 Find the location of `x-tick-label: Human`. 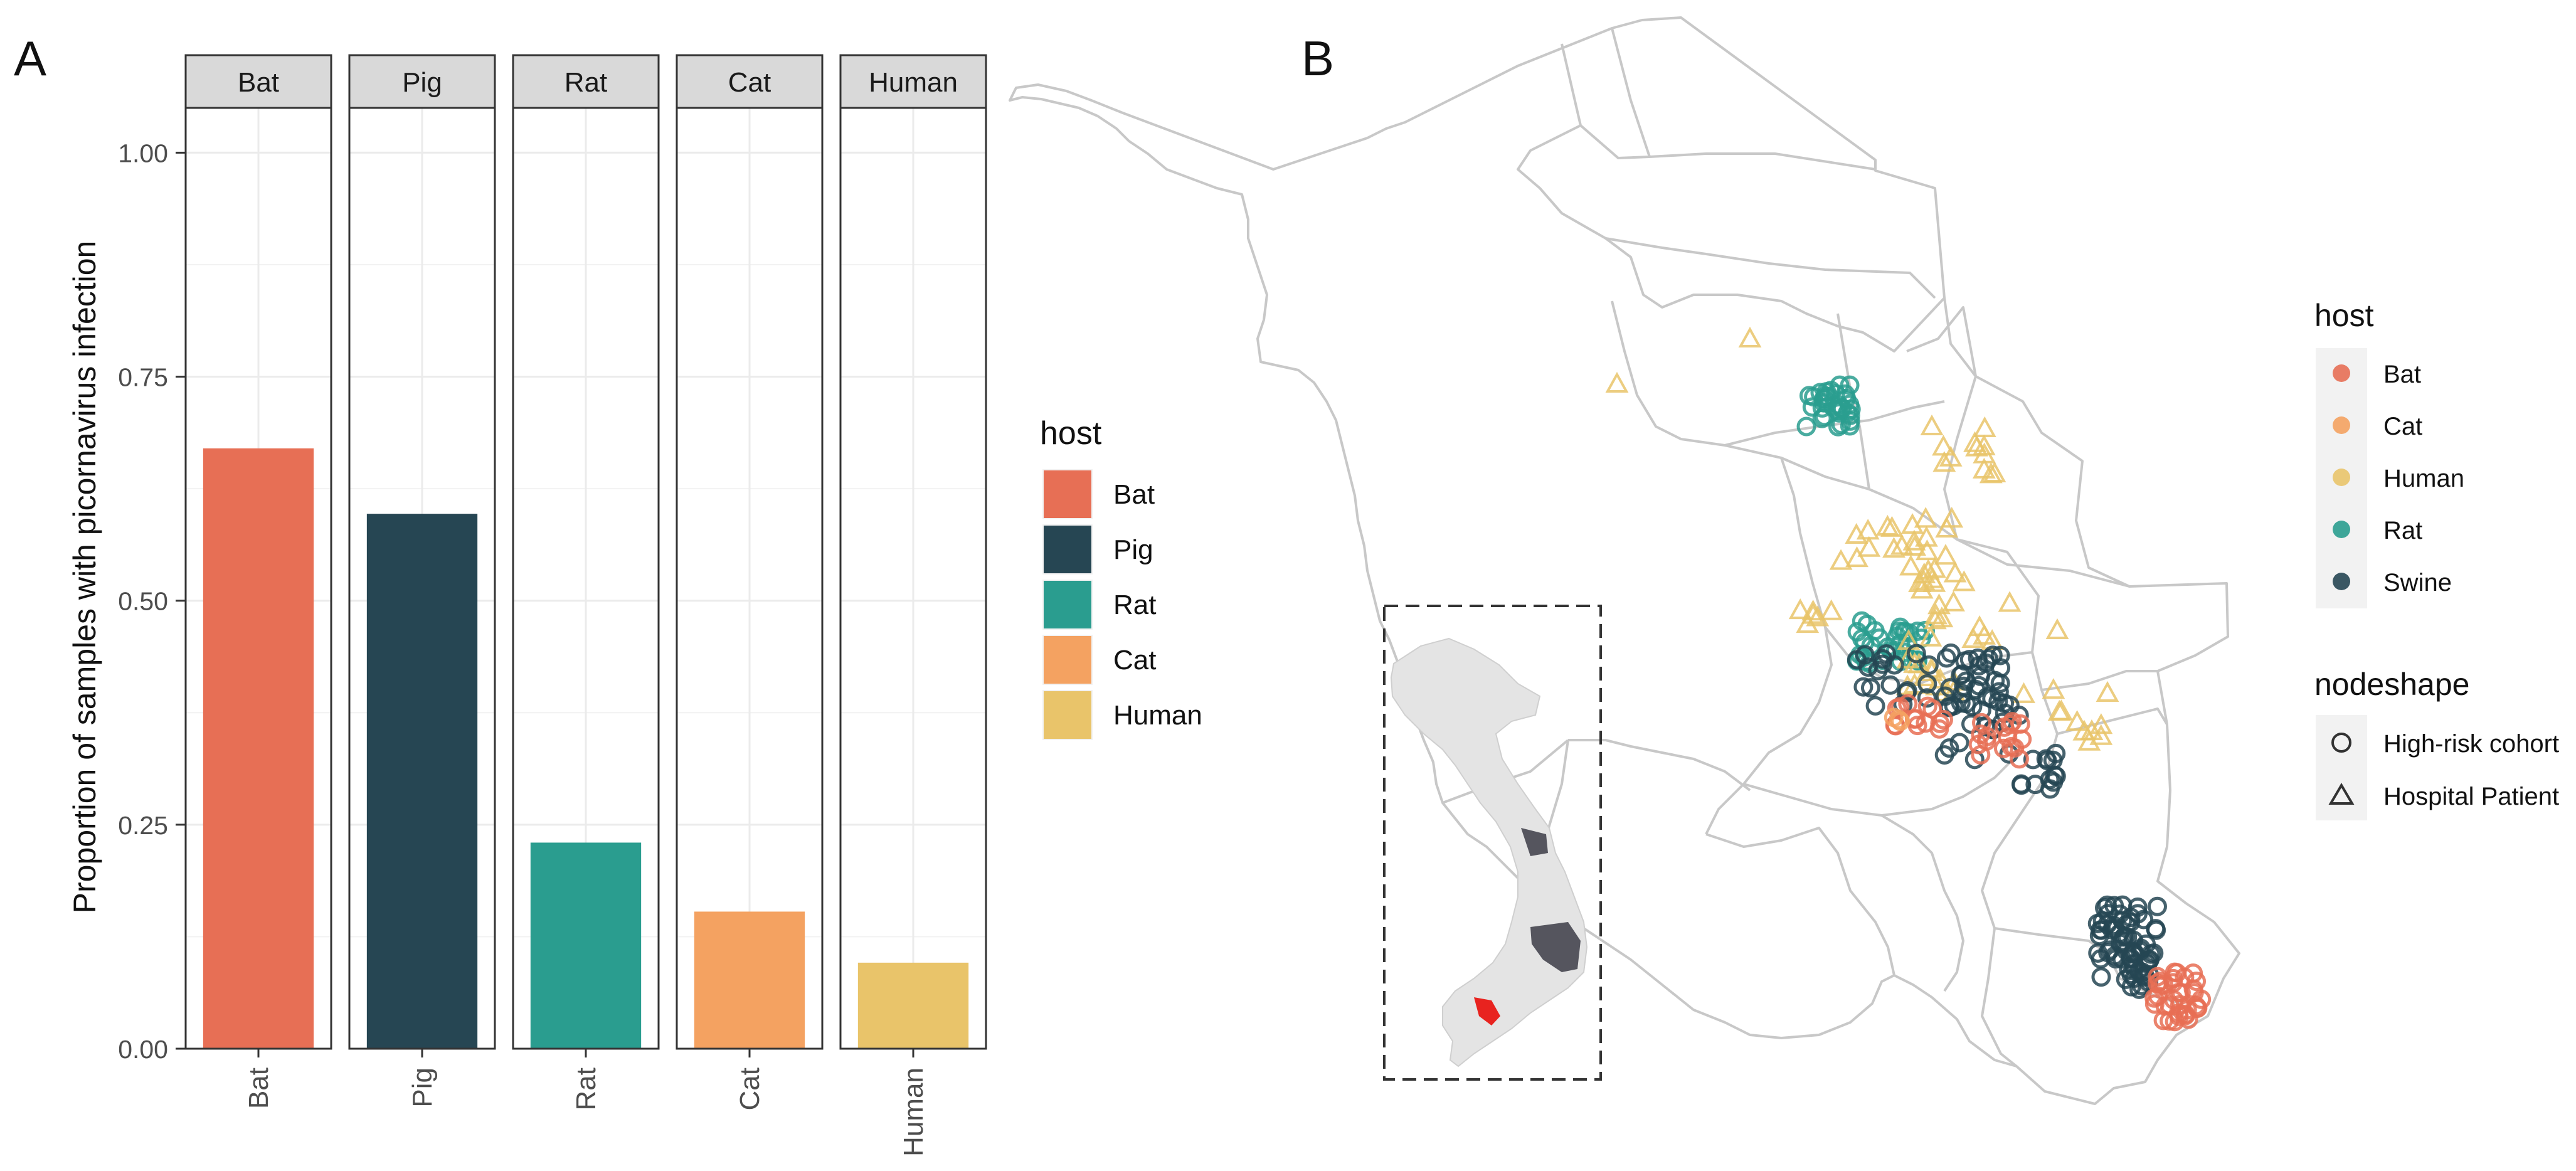

x-tick-label: Human is located at coordinates (913, 1112).